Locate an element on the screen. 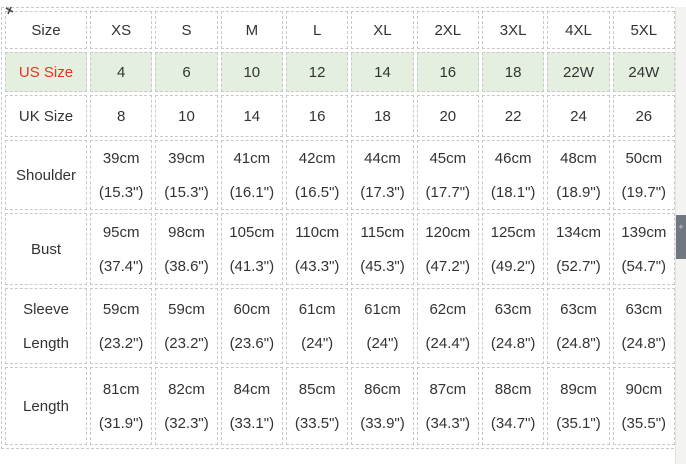 The height and width of the screenshot is (465, 686). value-cell: 60cm (23.6") is located at coordinates (251, 326).